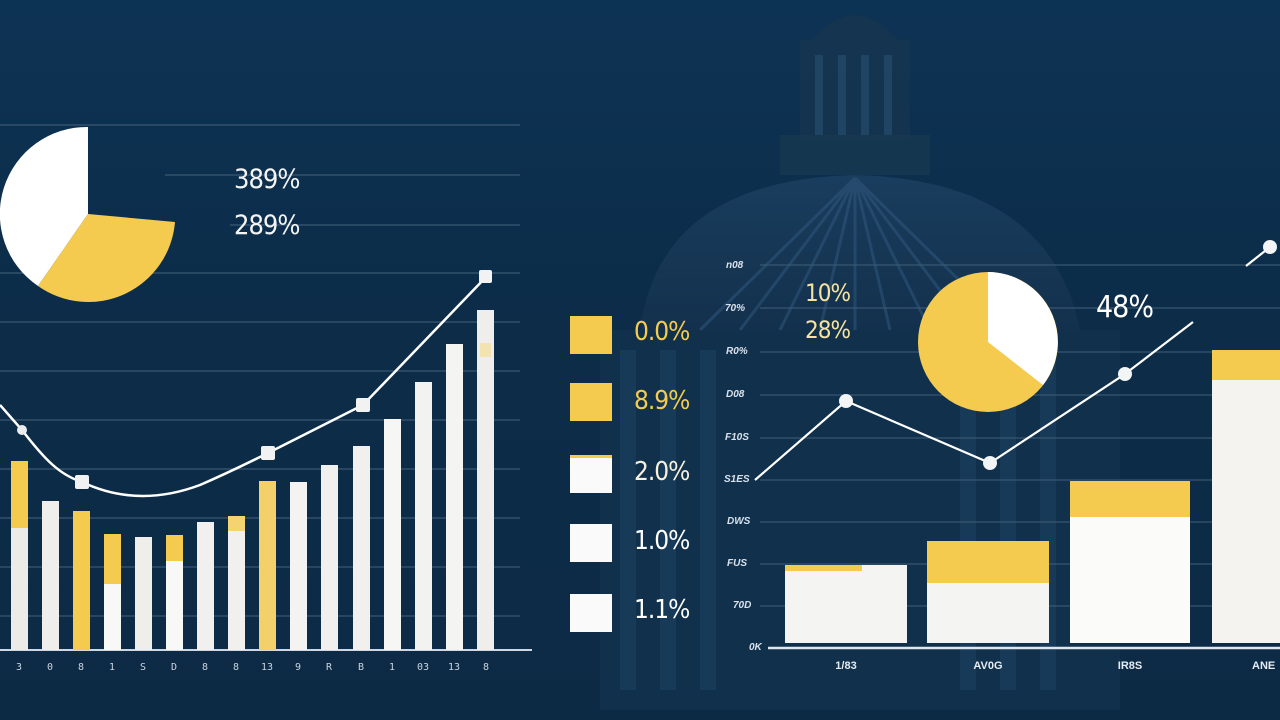 Image resolution: width=1280 pixels, height=720 pixels. Describe the element at coordinates (423, 667) in the screenshot. I see `x-tick: 03` at that location.